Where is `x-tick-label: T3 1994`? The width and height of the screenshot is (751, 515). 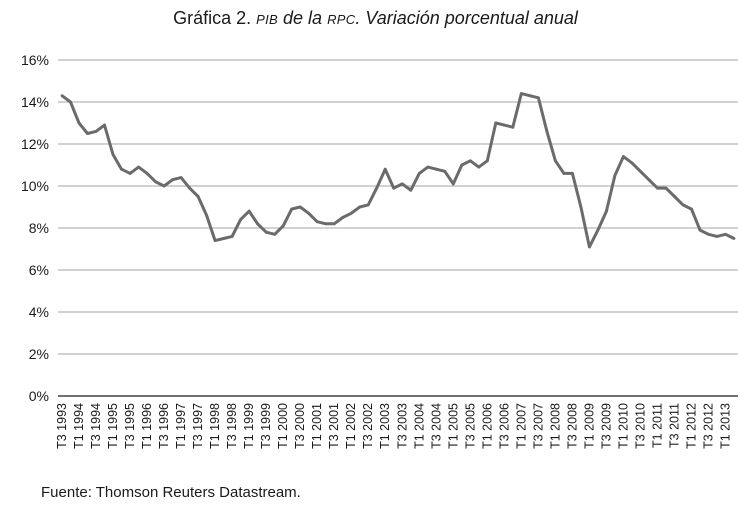
x-tick-label: T3 1994 is located at coordinates (96, 426).